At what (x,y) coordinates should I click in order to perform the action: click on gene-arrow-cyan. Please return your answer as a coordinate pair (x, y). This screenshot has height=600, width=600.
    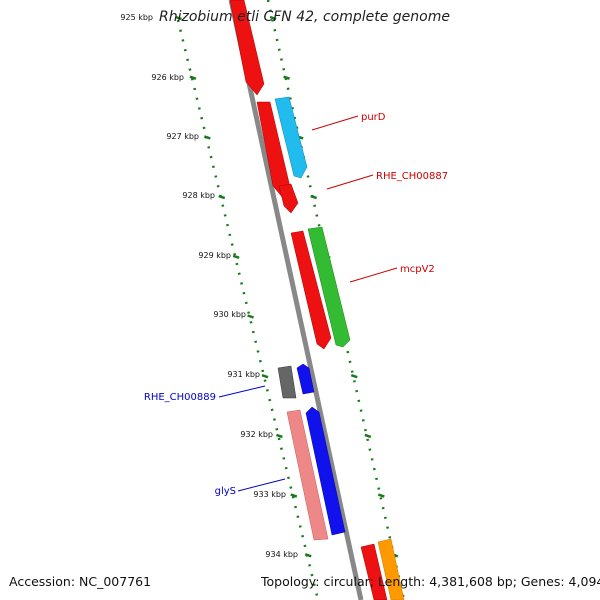
    Looking at the image, I should click on (291, 137).